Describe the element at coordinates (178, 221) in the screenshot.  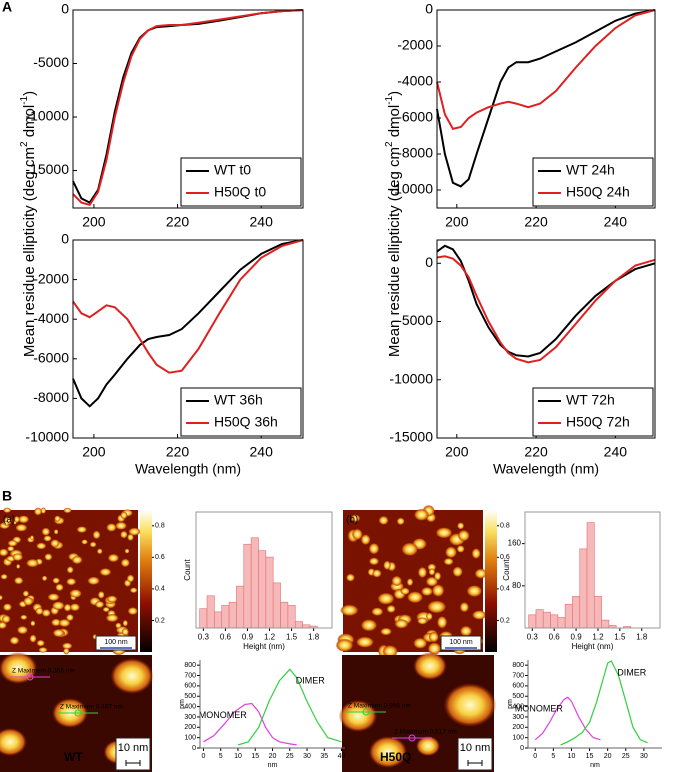
I see `x-tick-label: 220` at that location.